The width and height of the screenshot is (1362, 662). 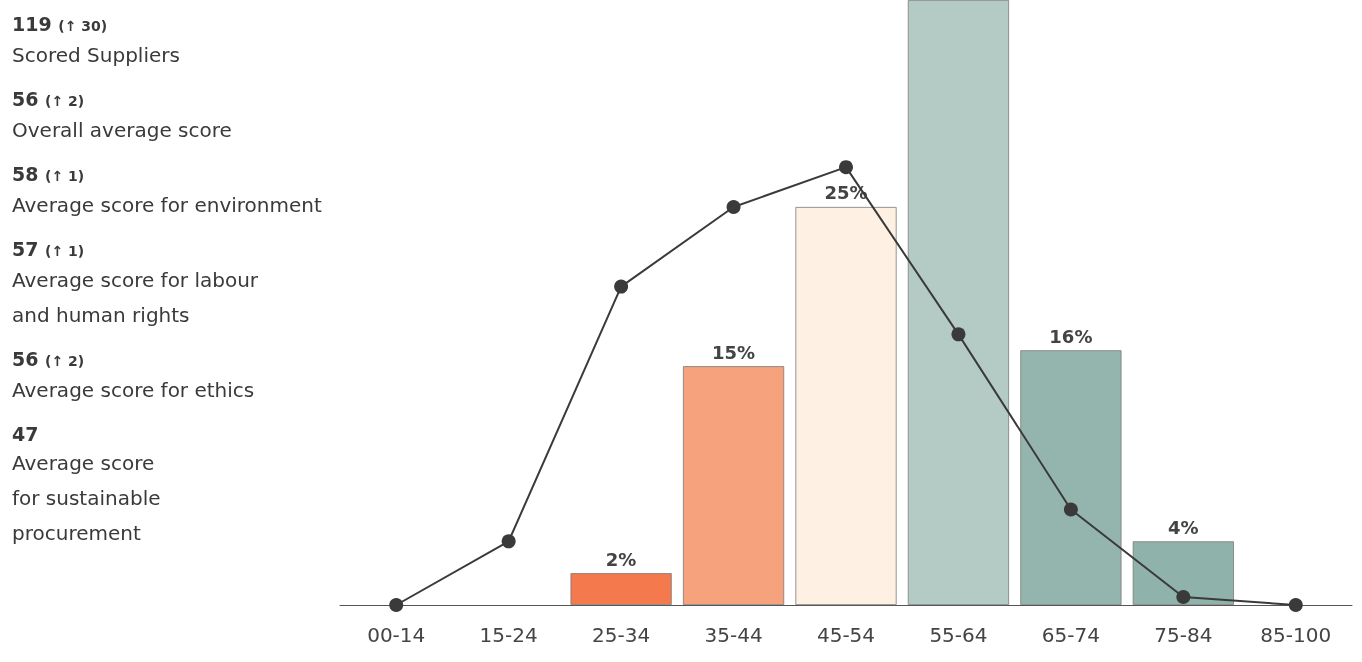 I want to click on x-tick-label: 85-100, so click(x=1296, y=635).